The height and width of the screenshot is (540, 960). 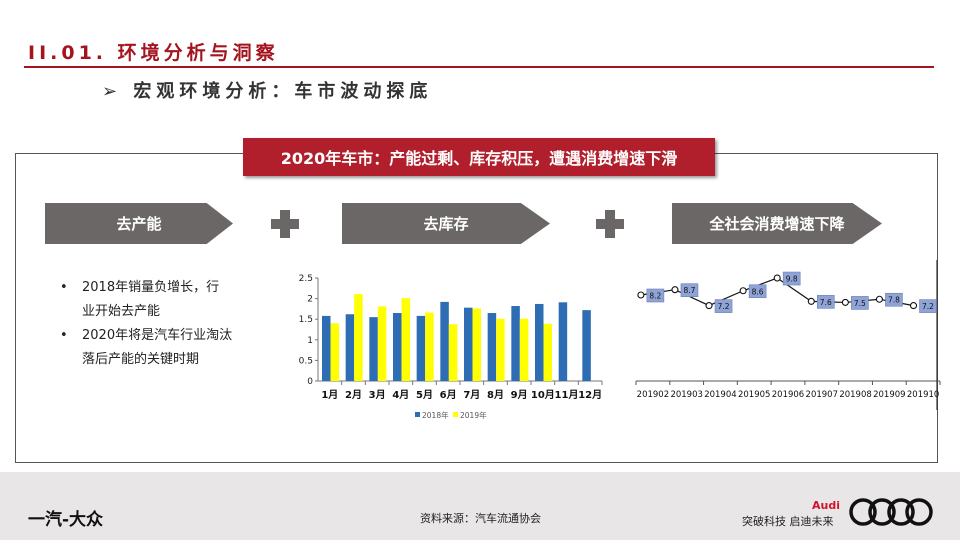 I want to click on x-tick-label: 201903, so click(x=686, y=395).